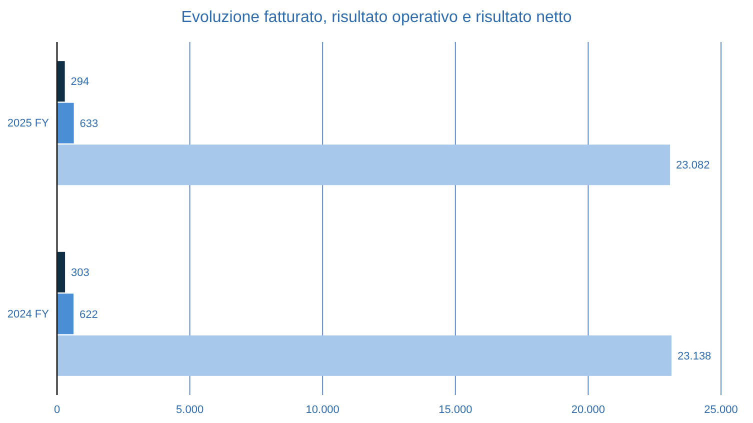  I want to click on y-tick-label: 2024 FY, so click(28, 314).